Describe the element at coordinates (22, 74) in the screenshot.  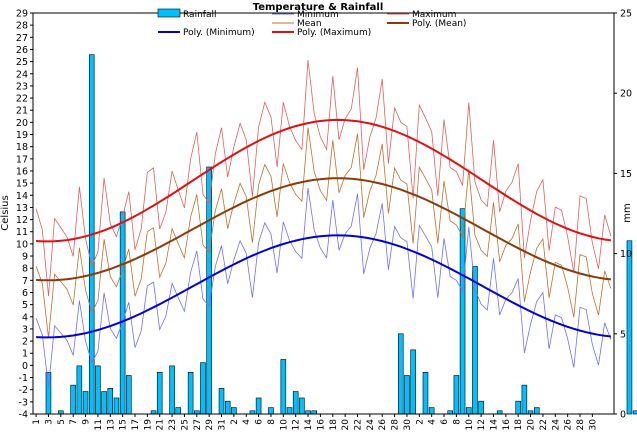
I see `y-left-tick-label: 24` at that location.